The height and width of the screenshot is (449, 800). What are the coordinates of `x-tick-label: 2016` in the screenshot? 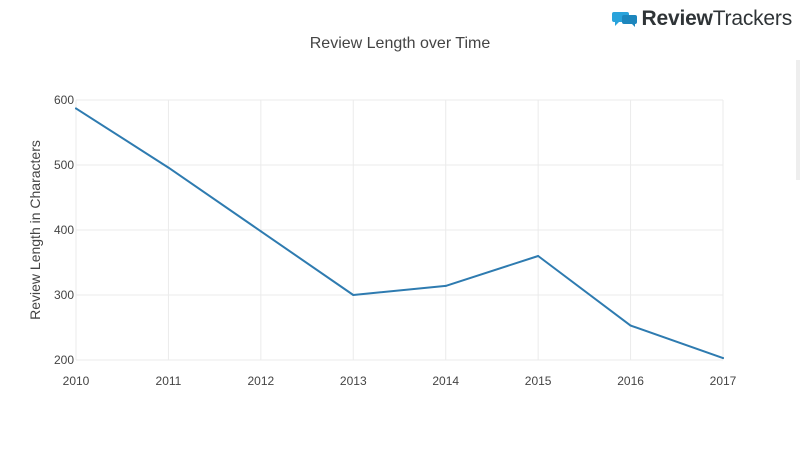 It's located at (630, 381).